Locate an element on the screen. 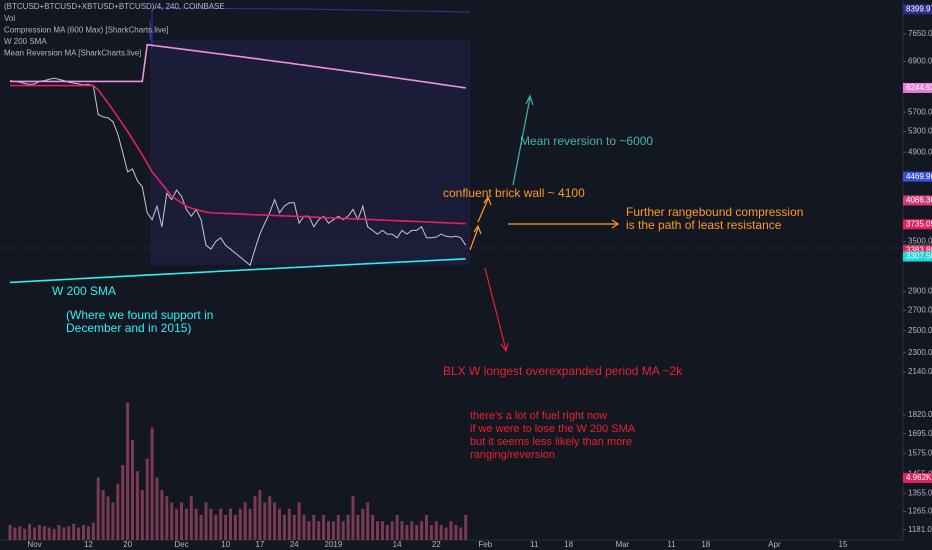 Image resolution: width=932 pixels, height=550 pixels. annotation: if we were to lose the W 200 SMA is located at coordinates (553, 429).